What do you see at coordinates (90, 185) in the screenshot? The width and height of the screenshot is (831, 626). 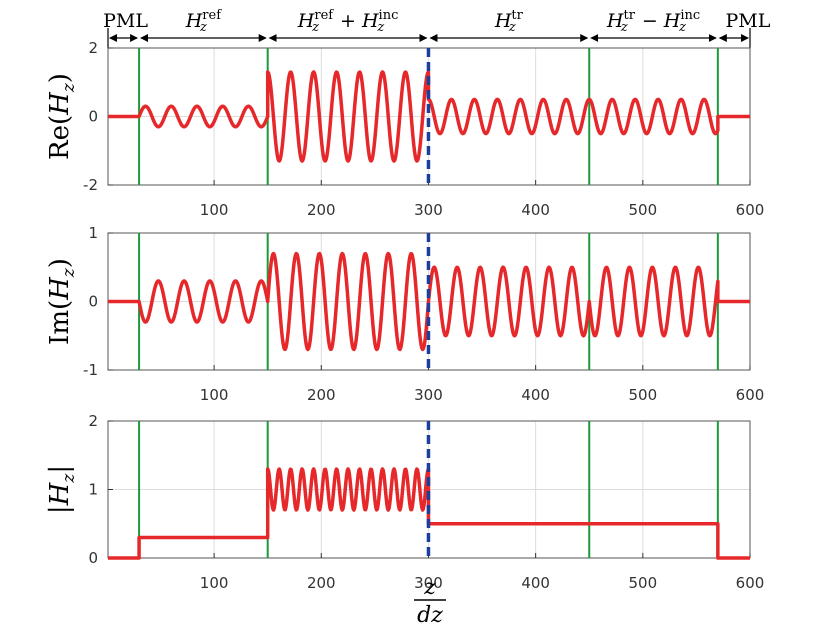 I see `y-tick-label: -2` at bounding box center [90, 185].